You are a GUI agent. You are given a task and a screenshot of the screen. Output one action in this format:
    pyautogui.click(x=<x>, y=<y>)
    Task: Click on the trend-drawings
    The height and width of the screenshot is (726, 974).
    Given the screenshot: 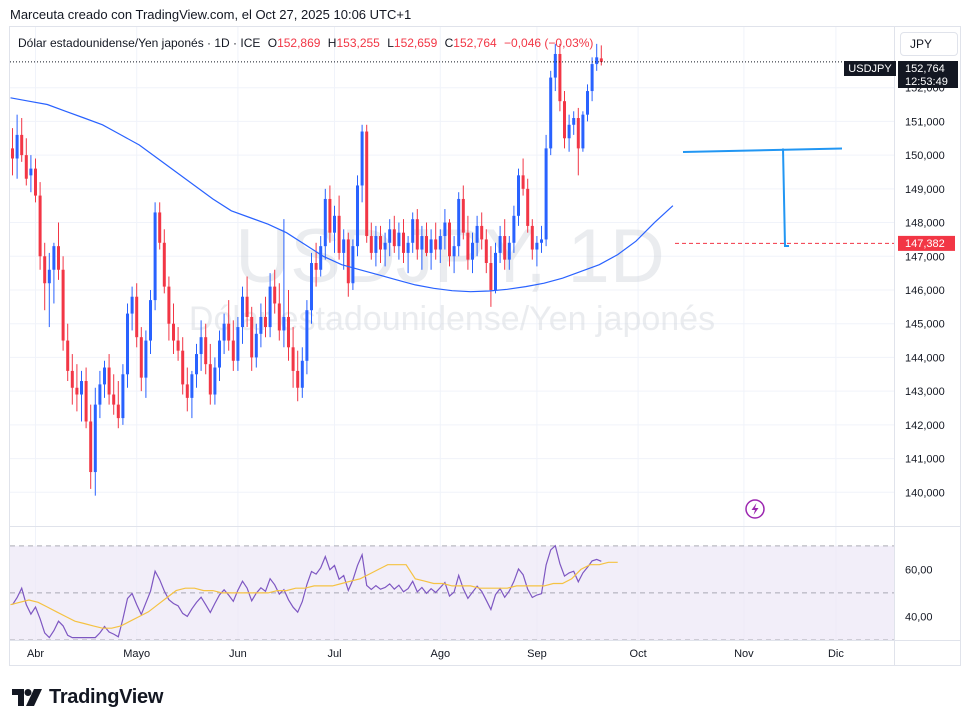 What is the action you would take?
    pyautogui.click(x=762, y=197)
    